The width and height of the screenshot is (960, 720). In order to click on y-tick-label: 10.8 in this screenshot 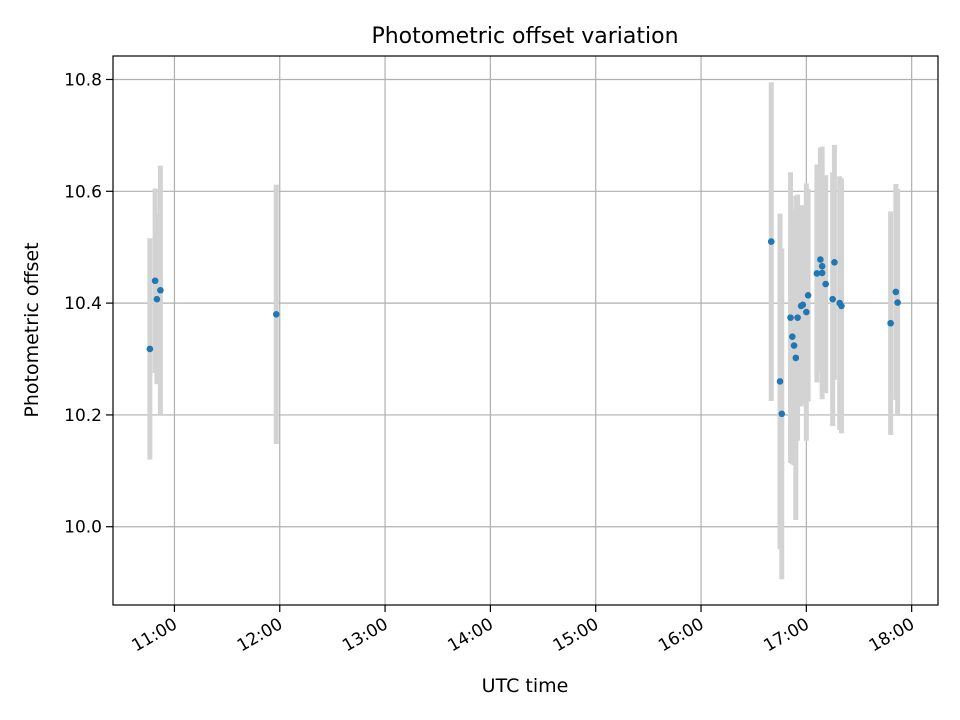, I will do `click(83, 80)`.